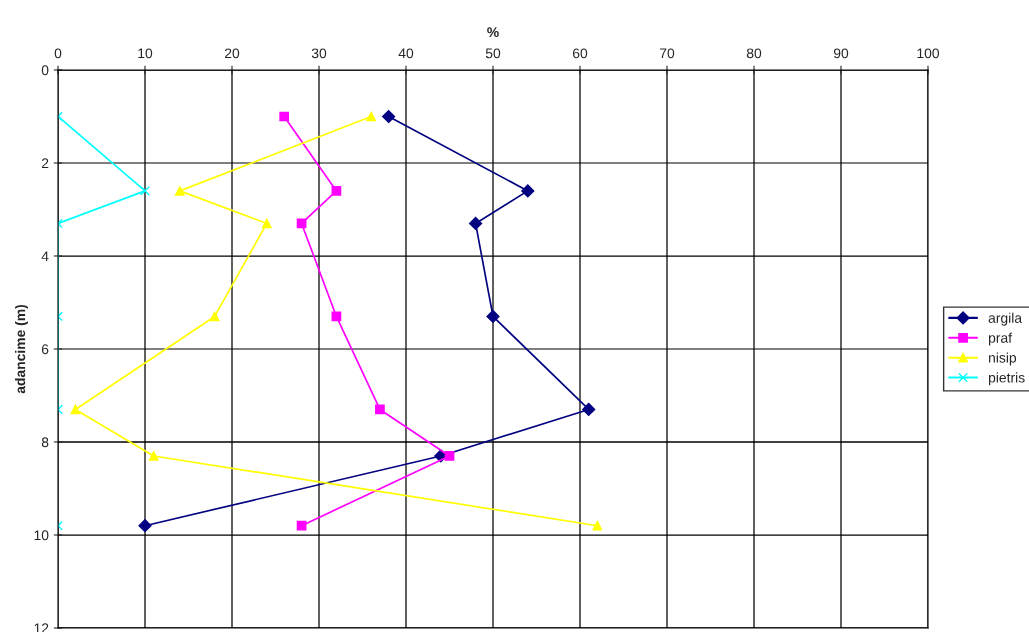 Image resolution: width=1029 pixels, height=632 pixels. I want to click on x-tick-label: 20, so click(232, 53).